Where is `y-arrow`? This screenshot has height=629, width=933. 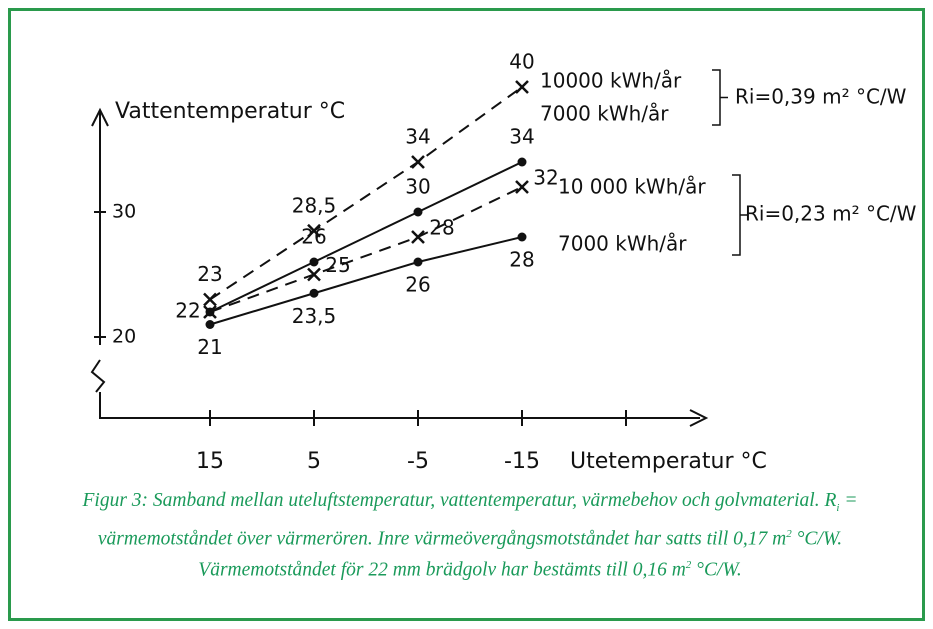 y-arrow is located at coordinates (100, 117).